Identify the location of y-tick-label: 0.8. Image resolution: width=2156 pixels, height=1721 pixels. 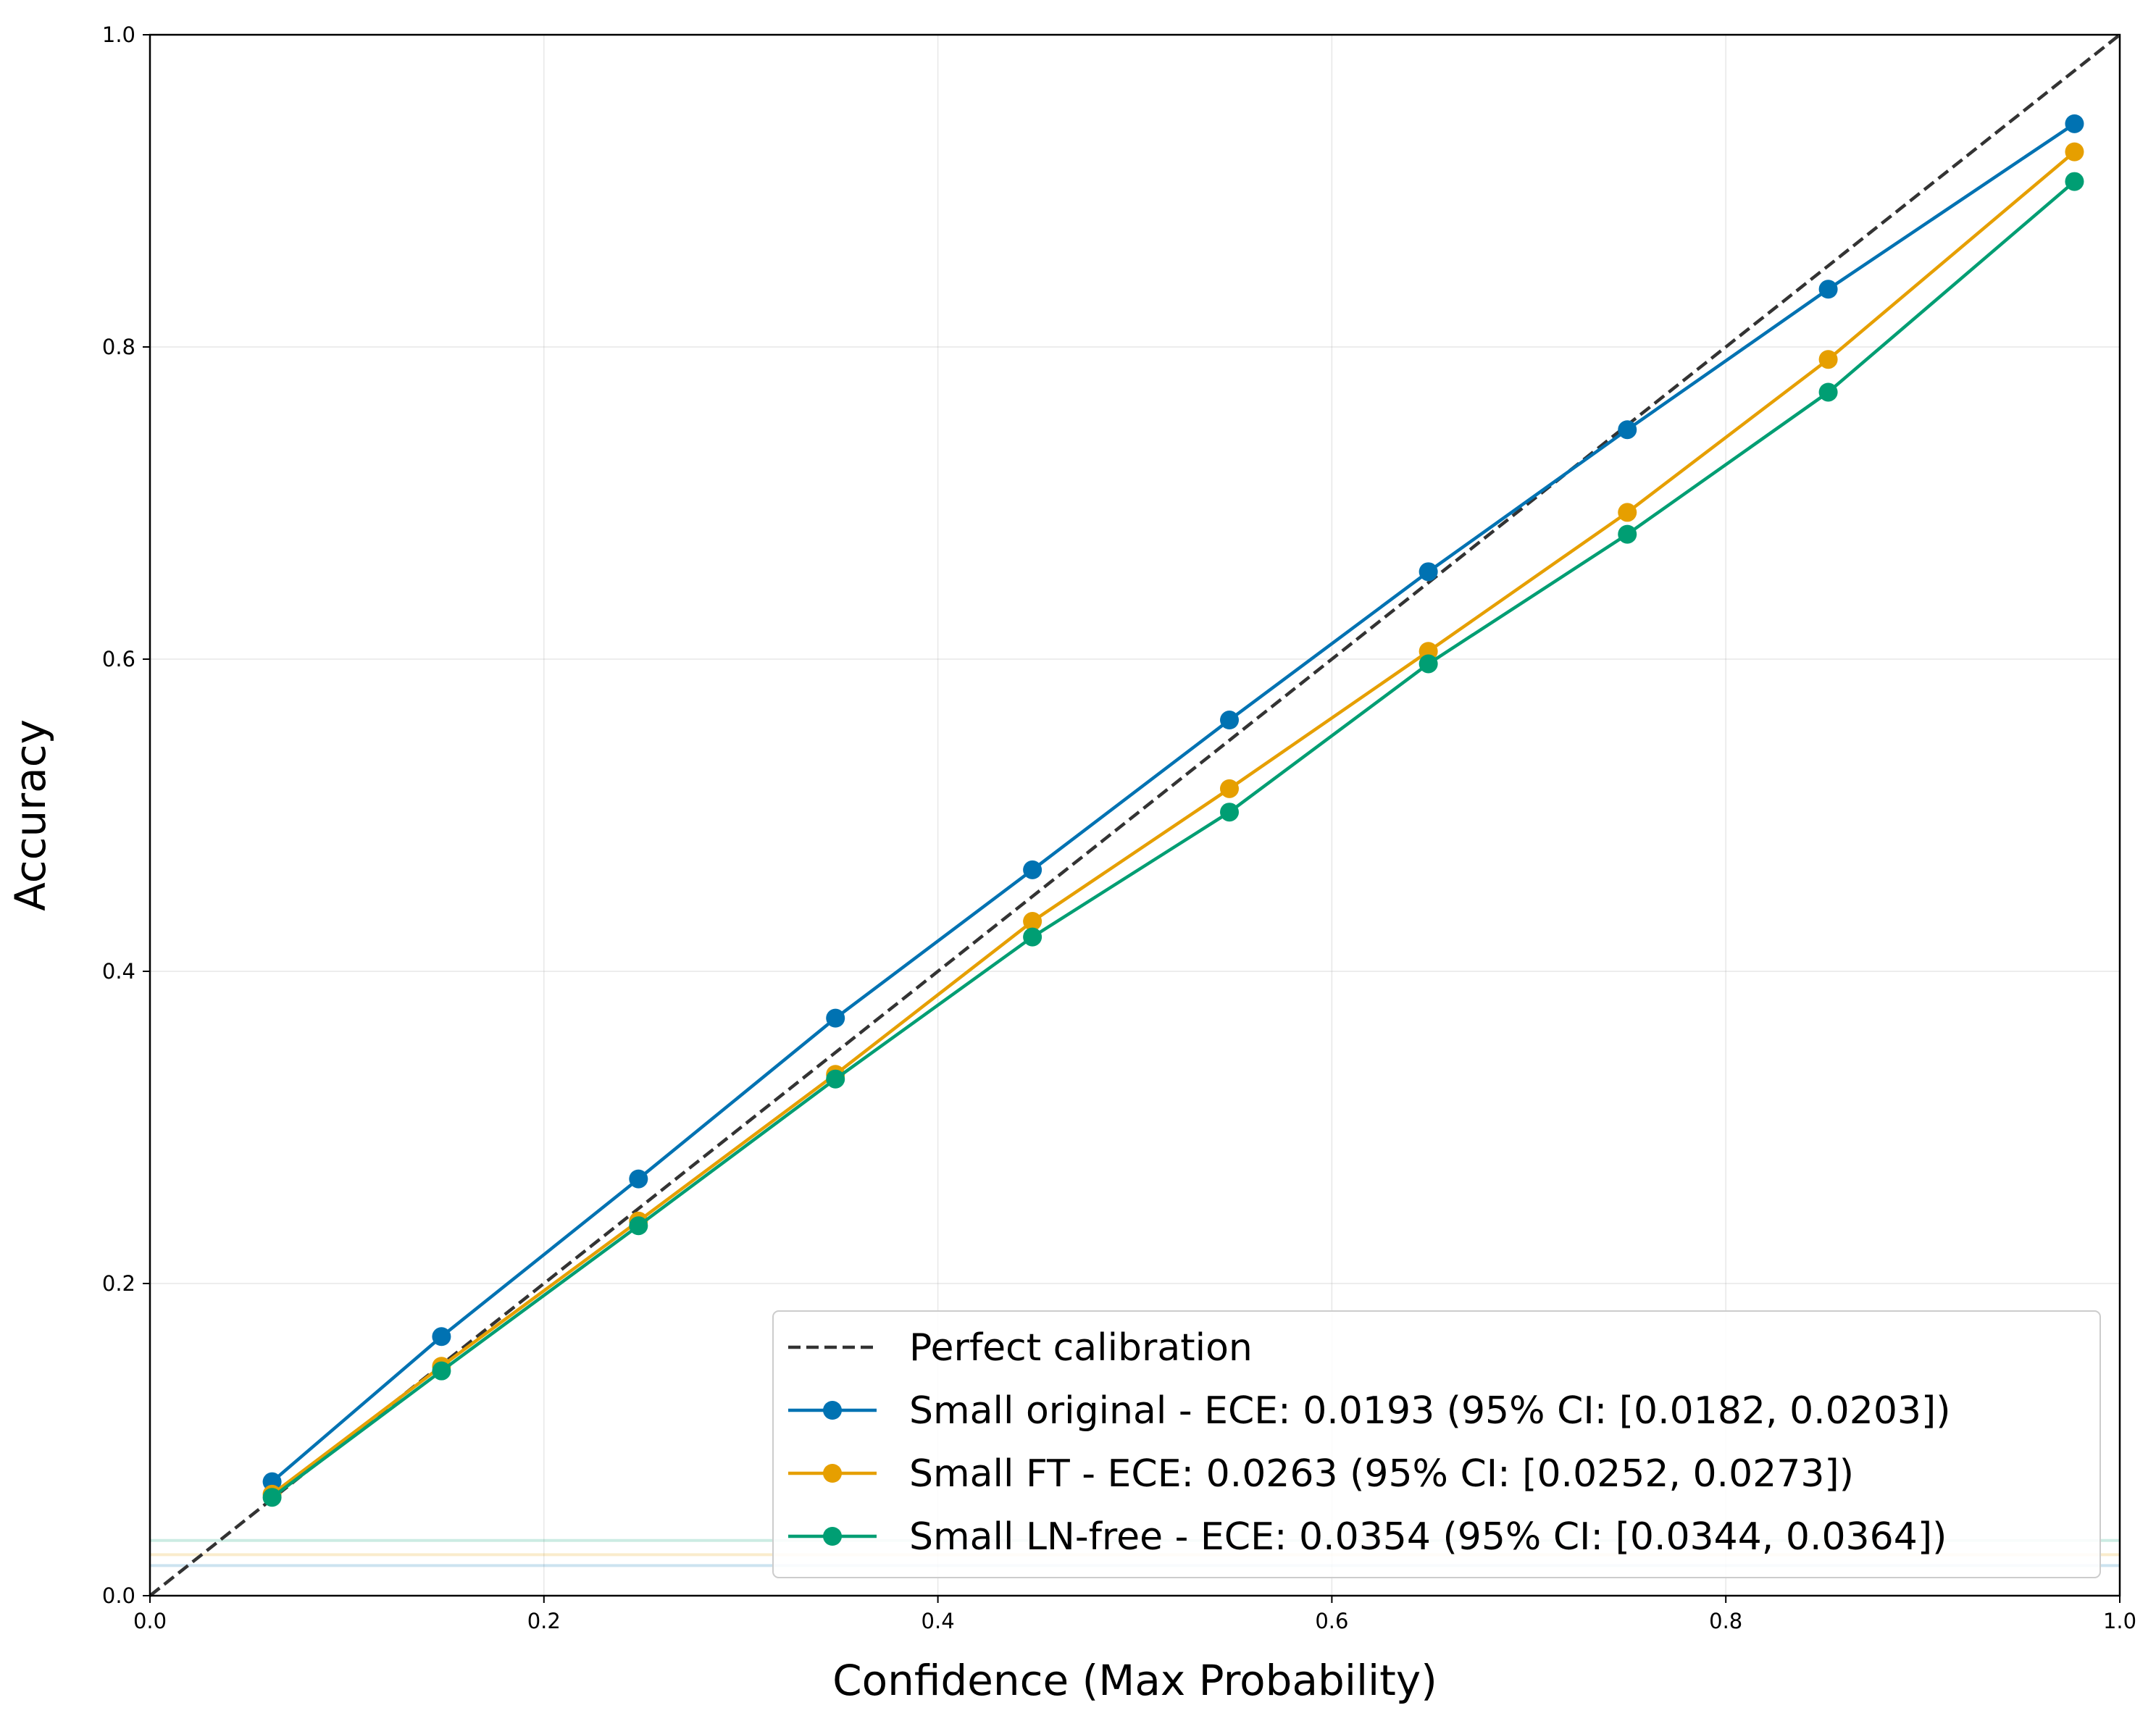
(118, 347).